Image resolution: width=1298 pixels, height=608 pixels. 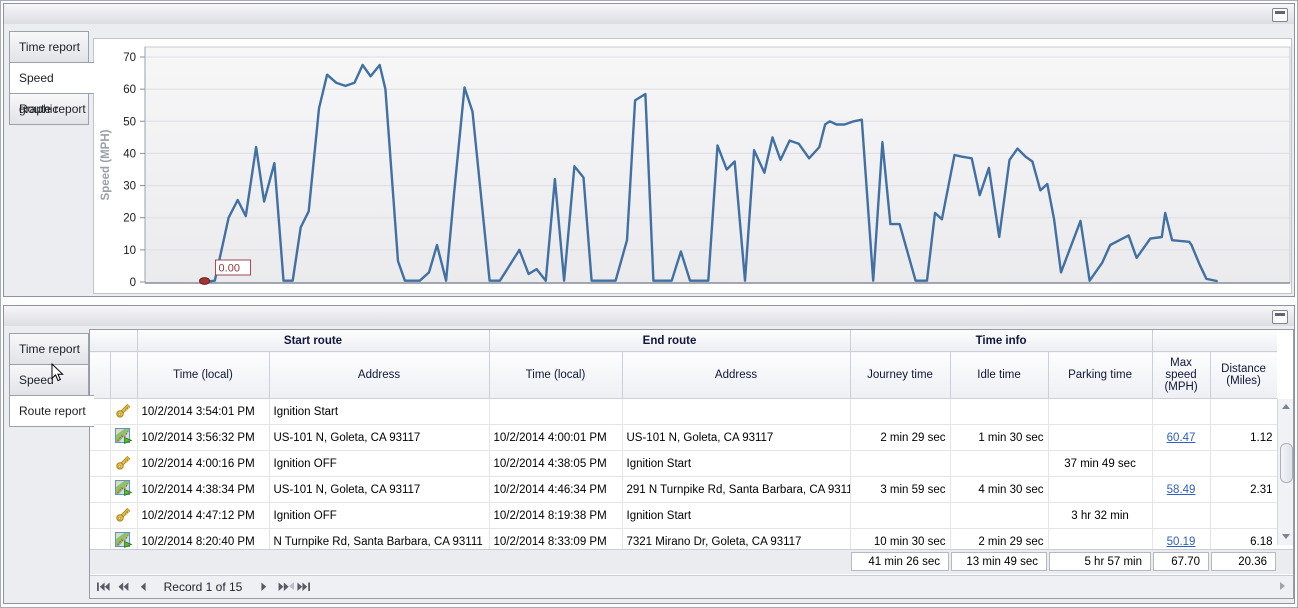 I want to click on max-speed-cell: 50.19, so click(x=1181, y=538).